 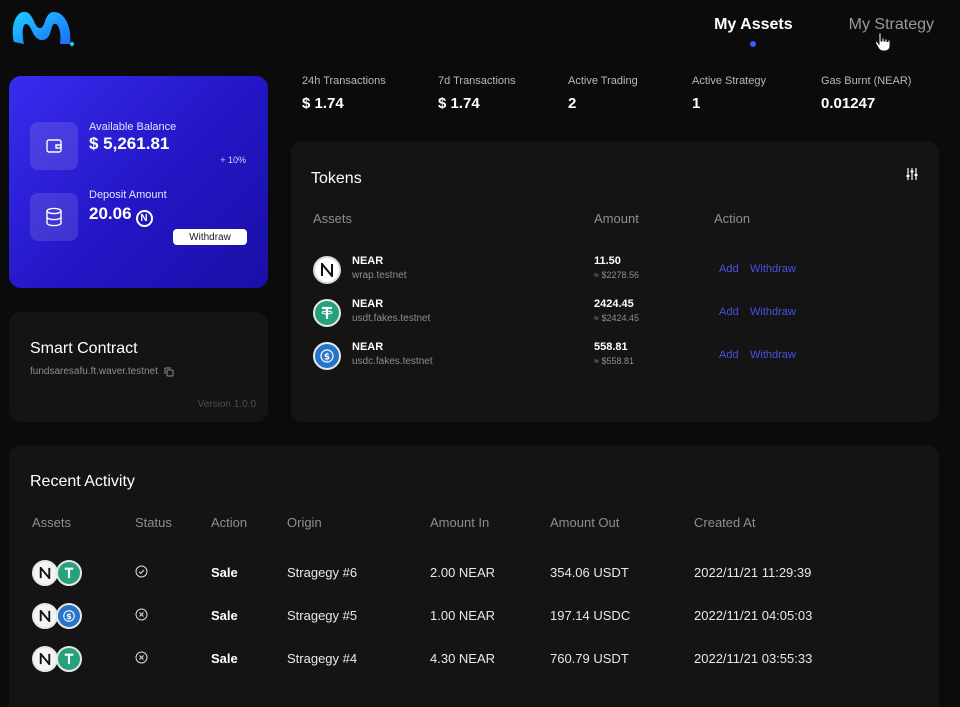 I want to click on token-usd-value: ≈ $558.81, so click(x=614, y=361).